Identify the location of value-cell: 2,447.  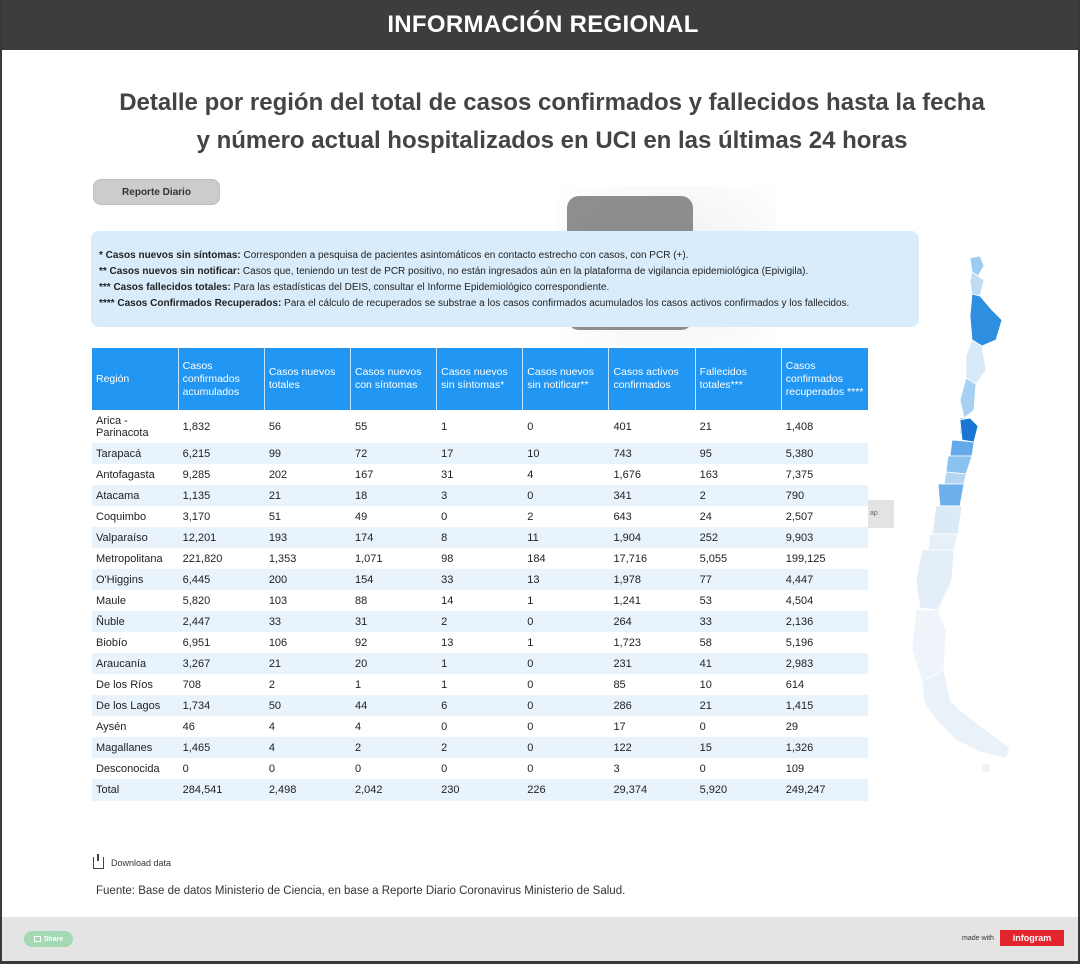
(221, 621).